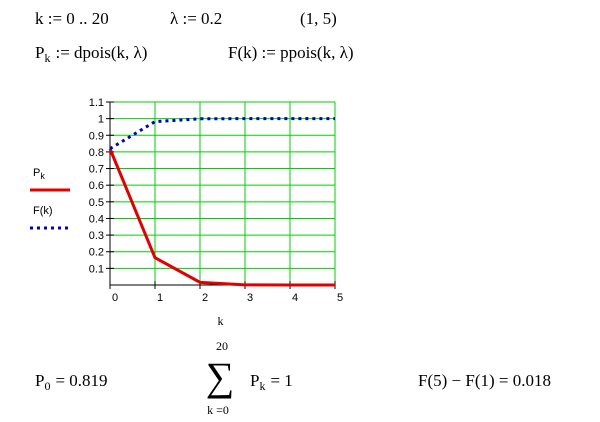 The width and height of the screenshot is (600, 422). I want to click on lambda-def: λ := 0.2, so click(196, 18).